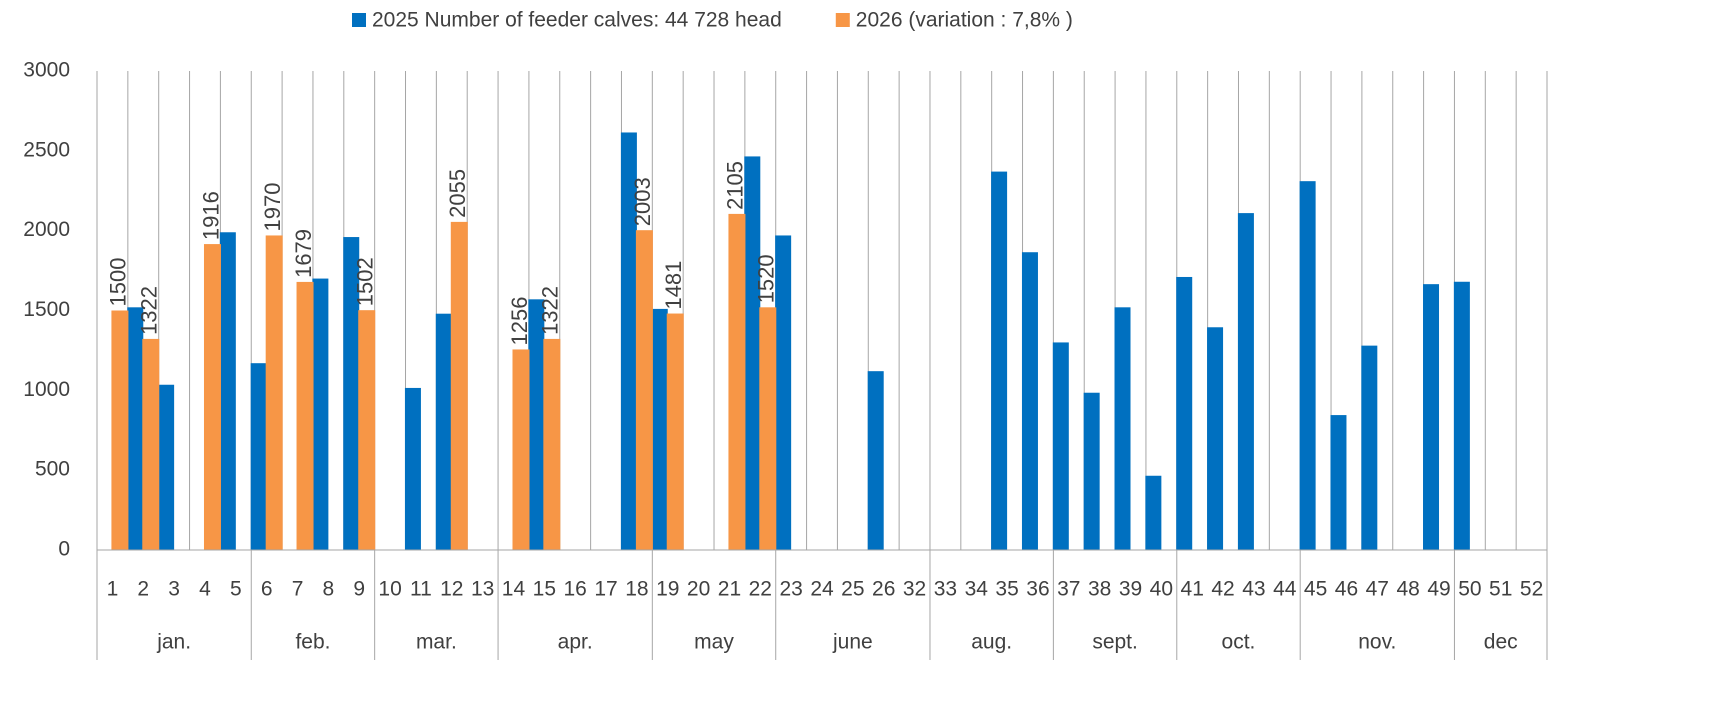 This screenshot has width=1717, height=722. Describe the element at coordinates (673, 285) in the screenshot. I see `data-label: 1481` at that location.